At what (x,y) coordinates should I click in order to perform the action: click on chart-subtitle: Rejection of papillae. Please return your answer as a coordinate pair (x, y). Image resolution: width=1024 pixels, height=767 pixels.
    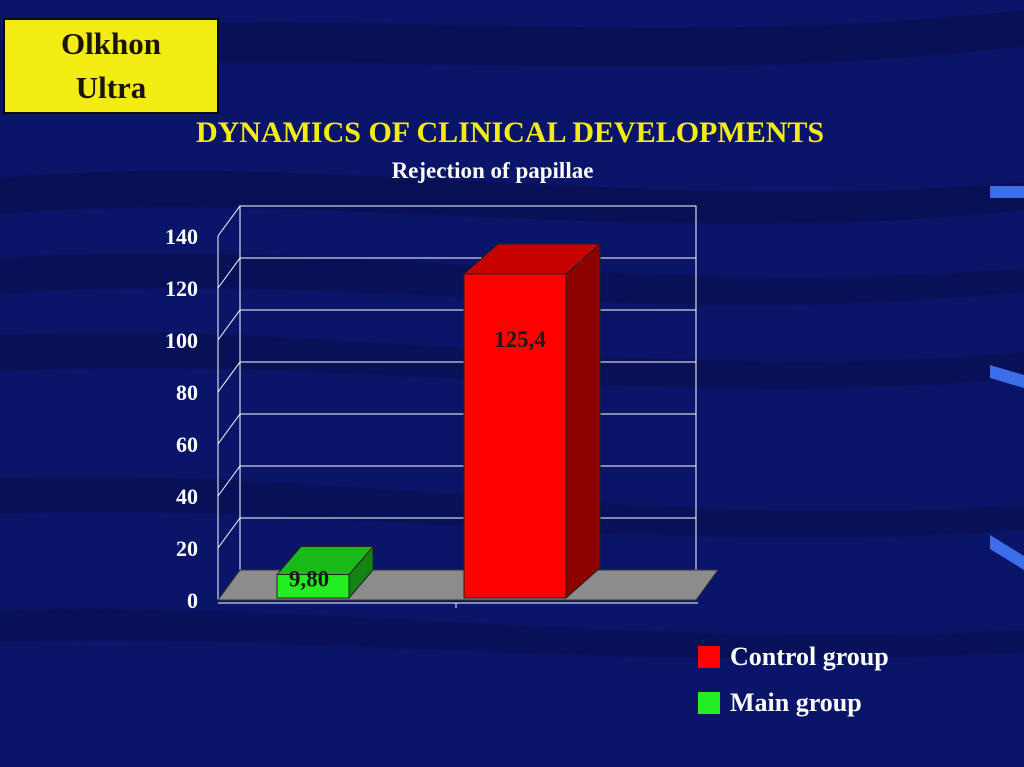
    Looking at the image, I should click on (492, 170).